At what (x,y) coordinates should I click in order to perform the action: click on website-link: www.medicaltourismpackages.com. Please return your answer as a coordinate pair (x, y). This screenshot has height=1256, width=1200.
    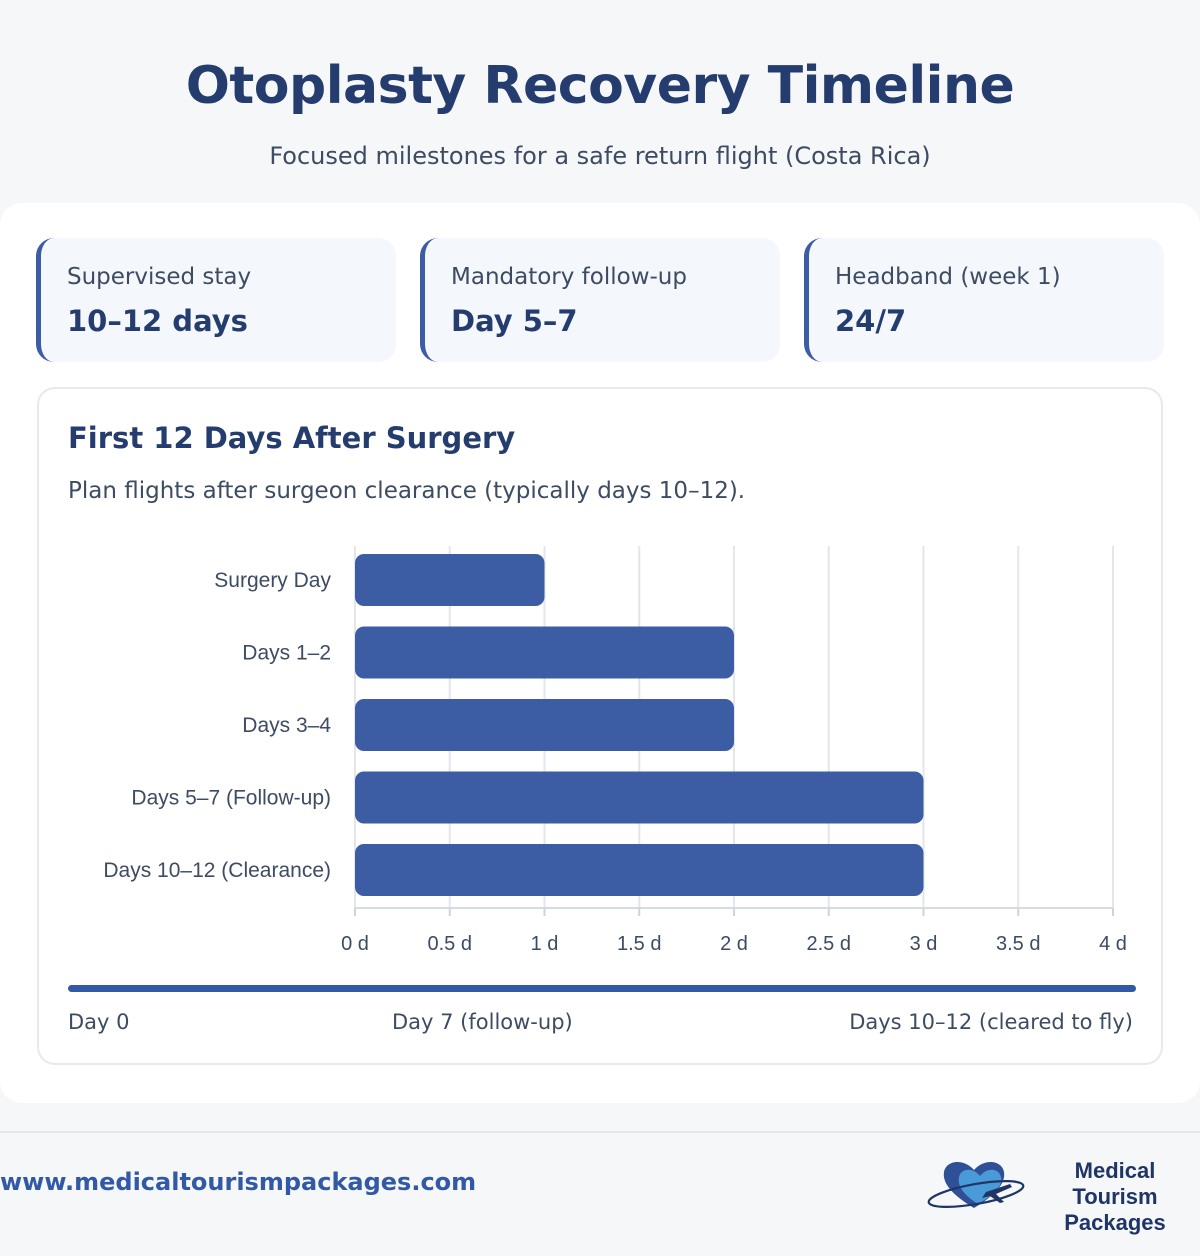
    Looking at the image, I should click on (238, 1182).